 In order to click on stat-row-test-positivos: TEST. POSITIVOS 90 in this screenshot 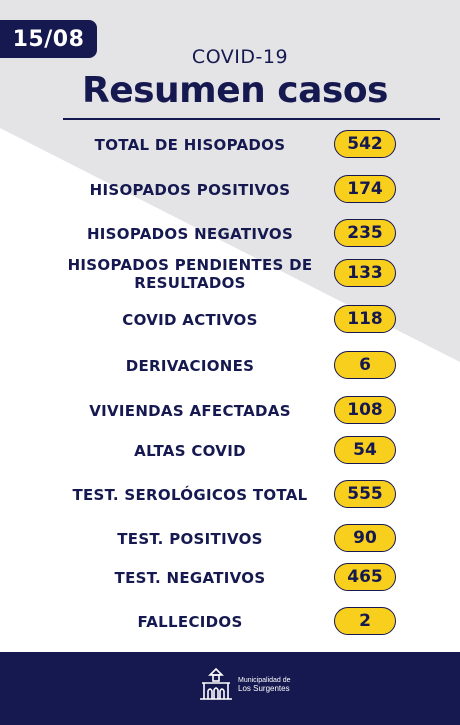, I will do `click(230, 539)`.